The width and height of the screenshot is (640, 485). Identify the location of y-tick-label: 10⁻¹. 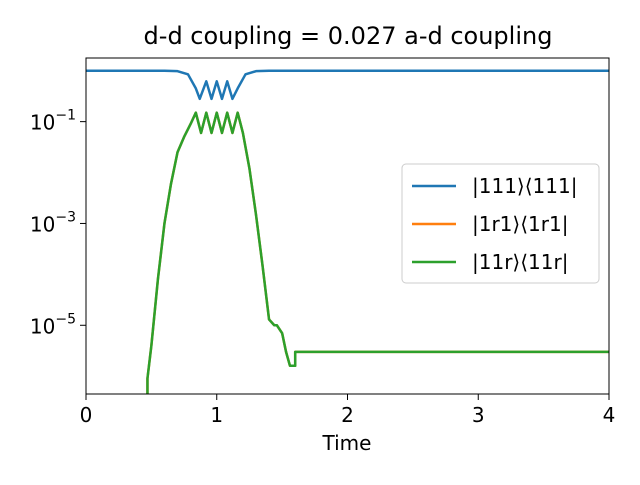
(53, 121).